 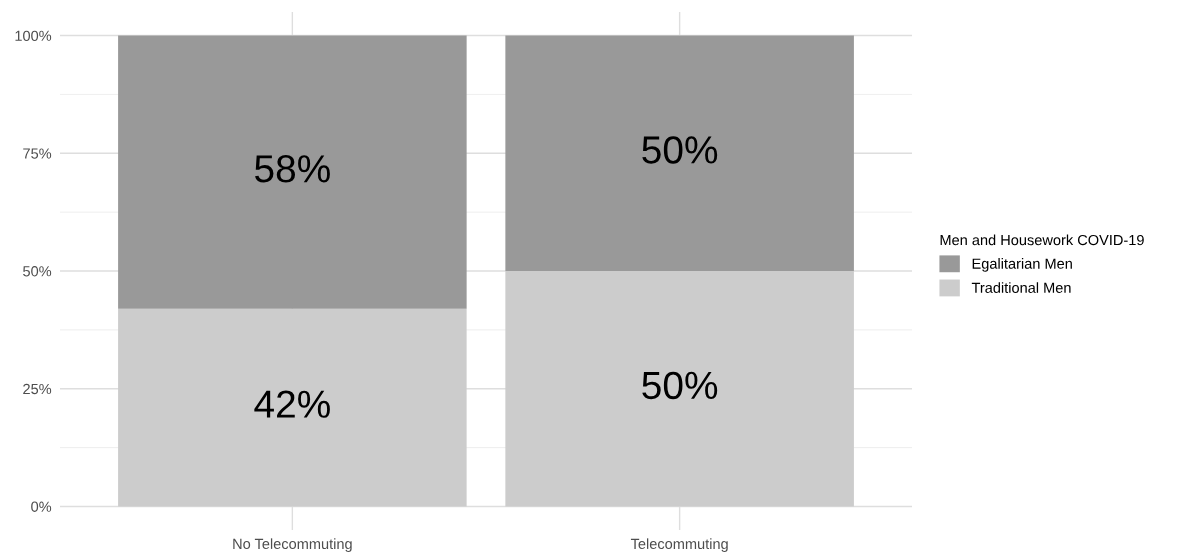 What do you see at coordinates (292, 545) in the screenshot?
I see `x-tick-label: No Telecommuting` at bounding box center [292, 545].